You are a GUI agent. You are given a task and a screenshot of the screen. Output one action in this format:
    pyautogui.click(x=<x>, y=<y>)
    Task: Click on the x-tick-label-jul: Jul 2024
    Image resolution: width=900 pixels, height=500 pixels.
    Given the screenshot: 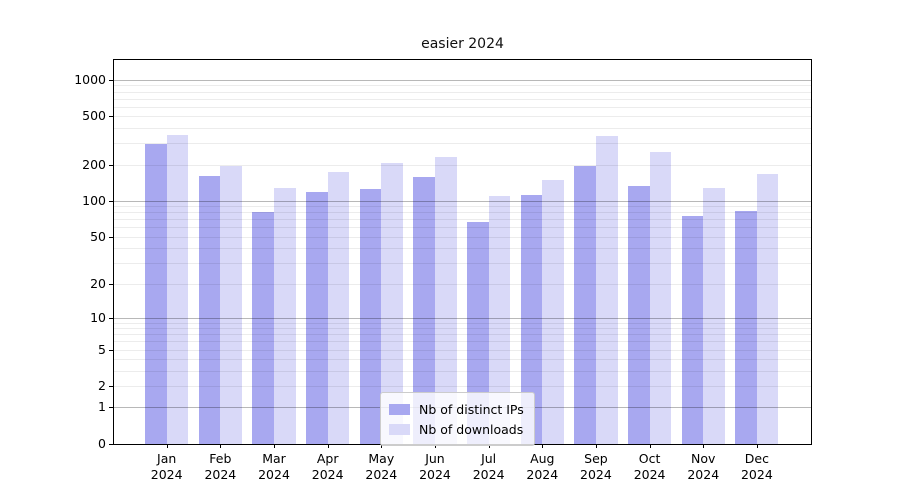 What is the action you would take?
    pyautogui.click(x=488, y=466)
    